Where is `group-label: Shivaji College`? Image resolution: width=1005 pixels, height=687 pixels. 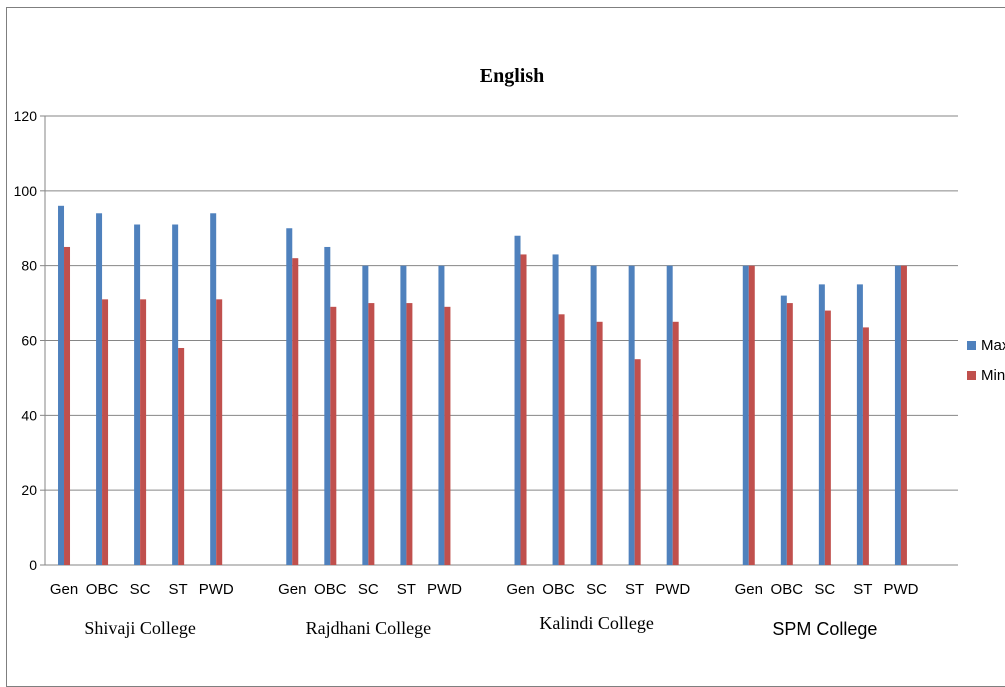 group-label: Shivaji College is located at coordinates (140, 628).